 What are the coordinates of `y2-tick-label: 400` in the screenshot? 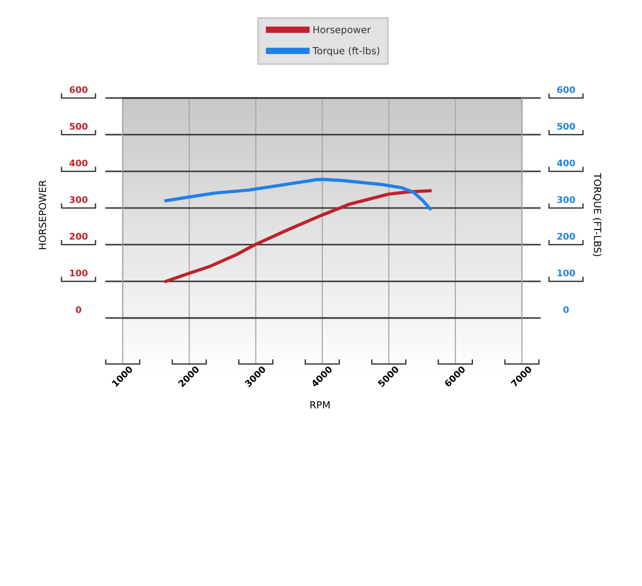 It's located at (566, 163).